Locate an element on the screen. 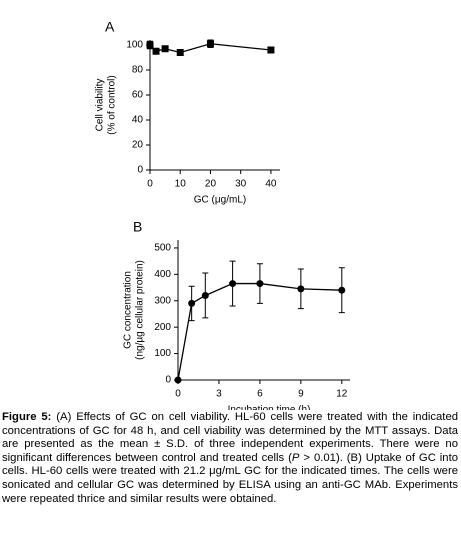 This screenshot has height=557, width=461. y-tick-label: 200 is located at coordinates (162, 327).